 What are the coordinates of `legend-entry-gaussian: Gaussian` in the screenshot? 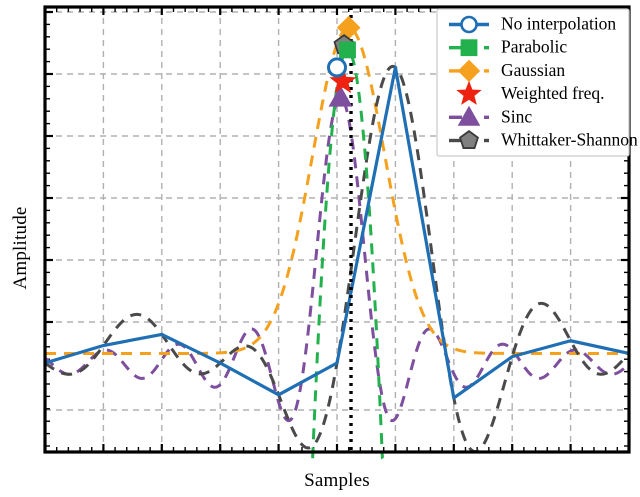 It's located at (507, 71).